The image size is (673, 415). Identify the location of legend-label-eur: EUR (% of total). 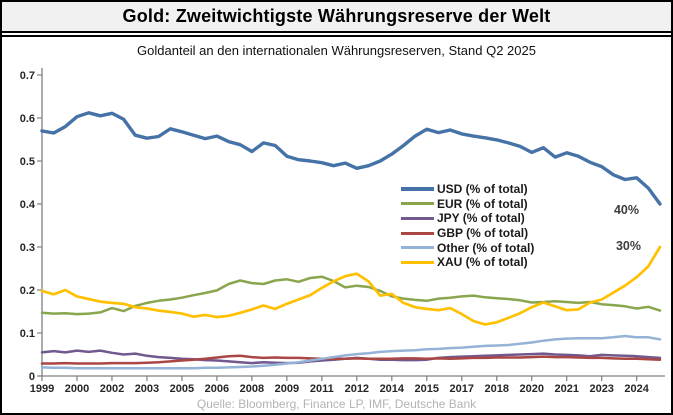
(482, 203).